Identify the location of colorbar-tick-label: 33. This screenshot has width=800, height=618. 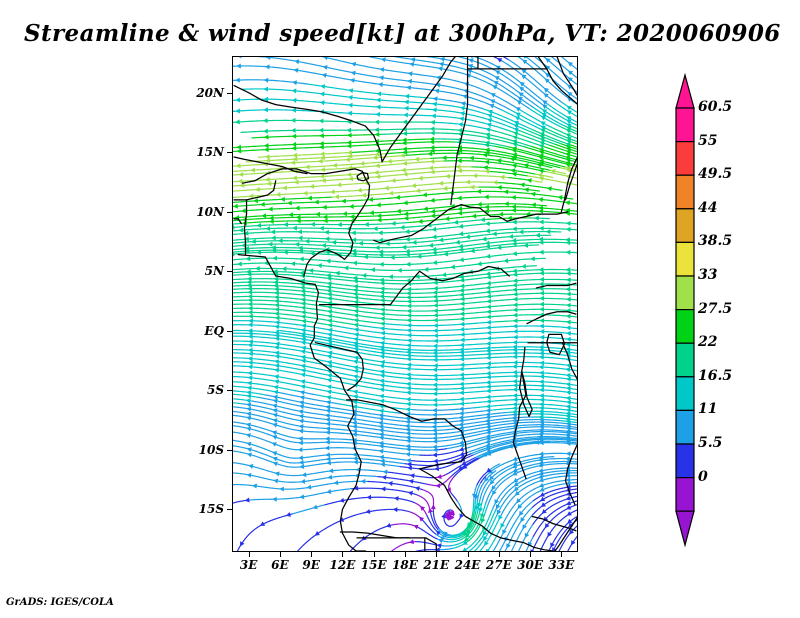
(707, 275).